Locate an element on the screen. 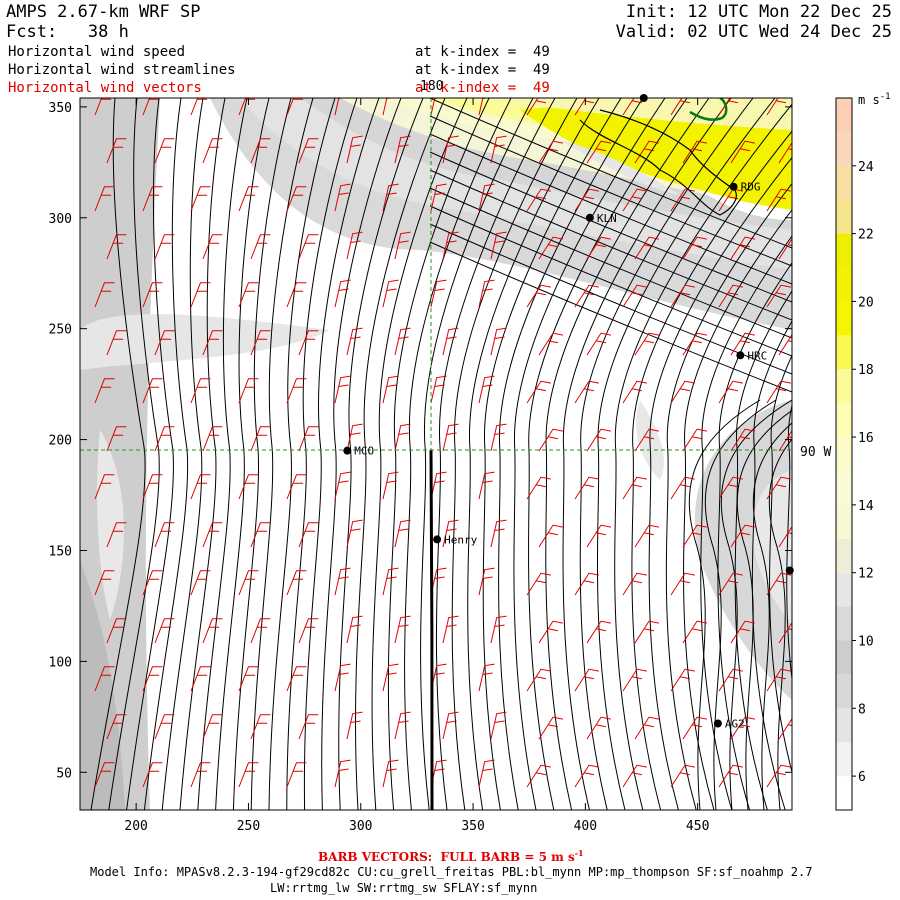 The height and width of the screenshot is (900, 900). forecast-hour: Fcst: 38 h is located at coordinates (67, 32).